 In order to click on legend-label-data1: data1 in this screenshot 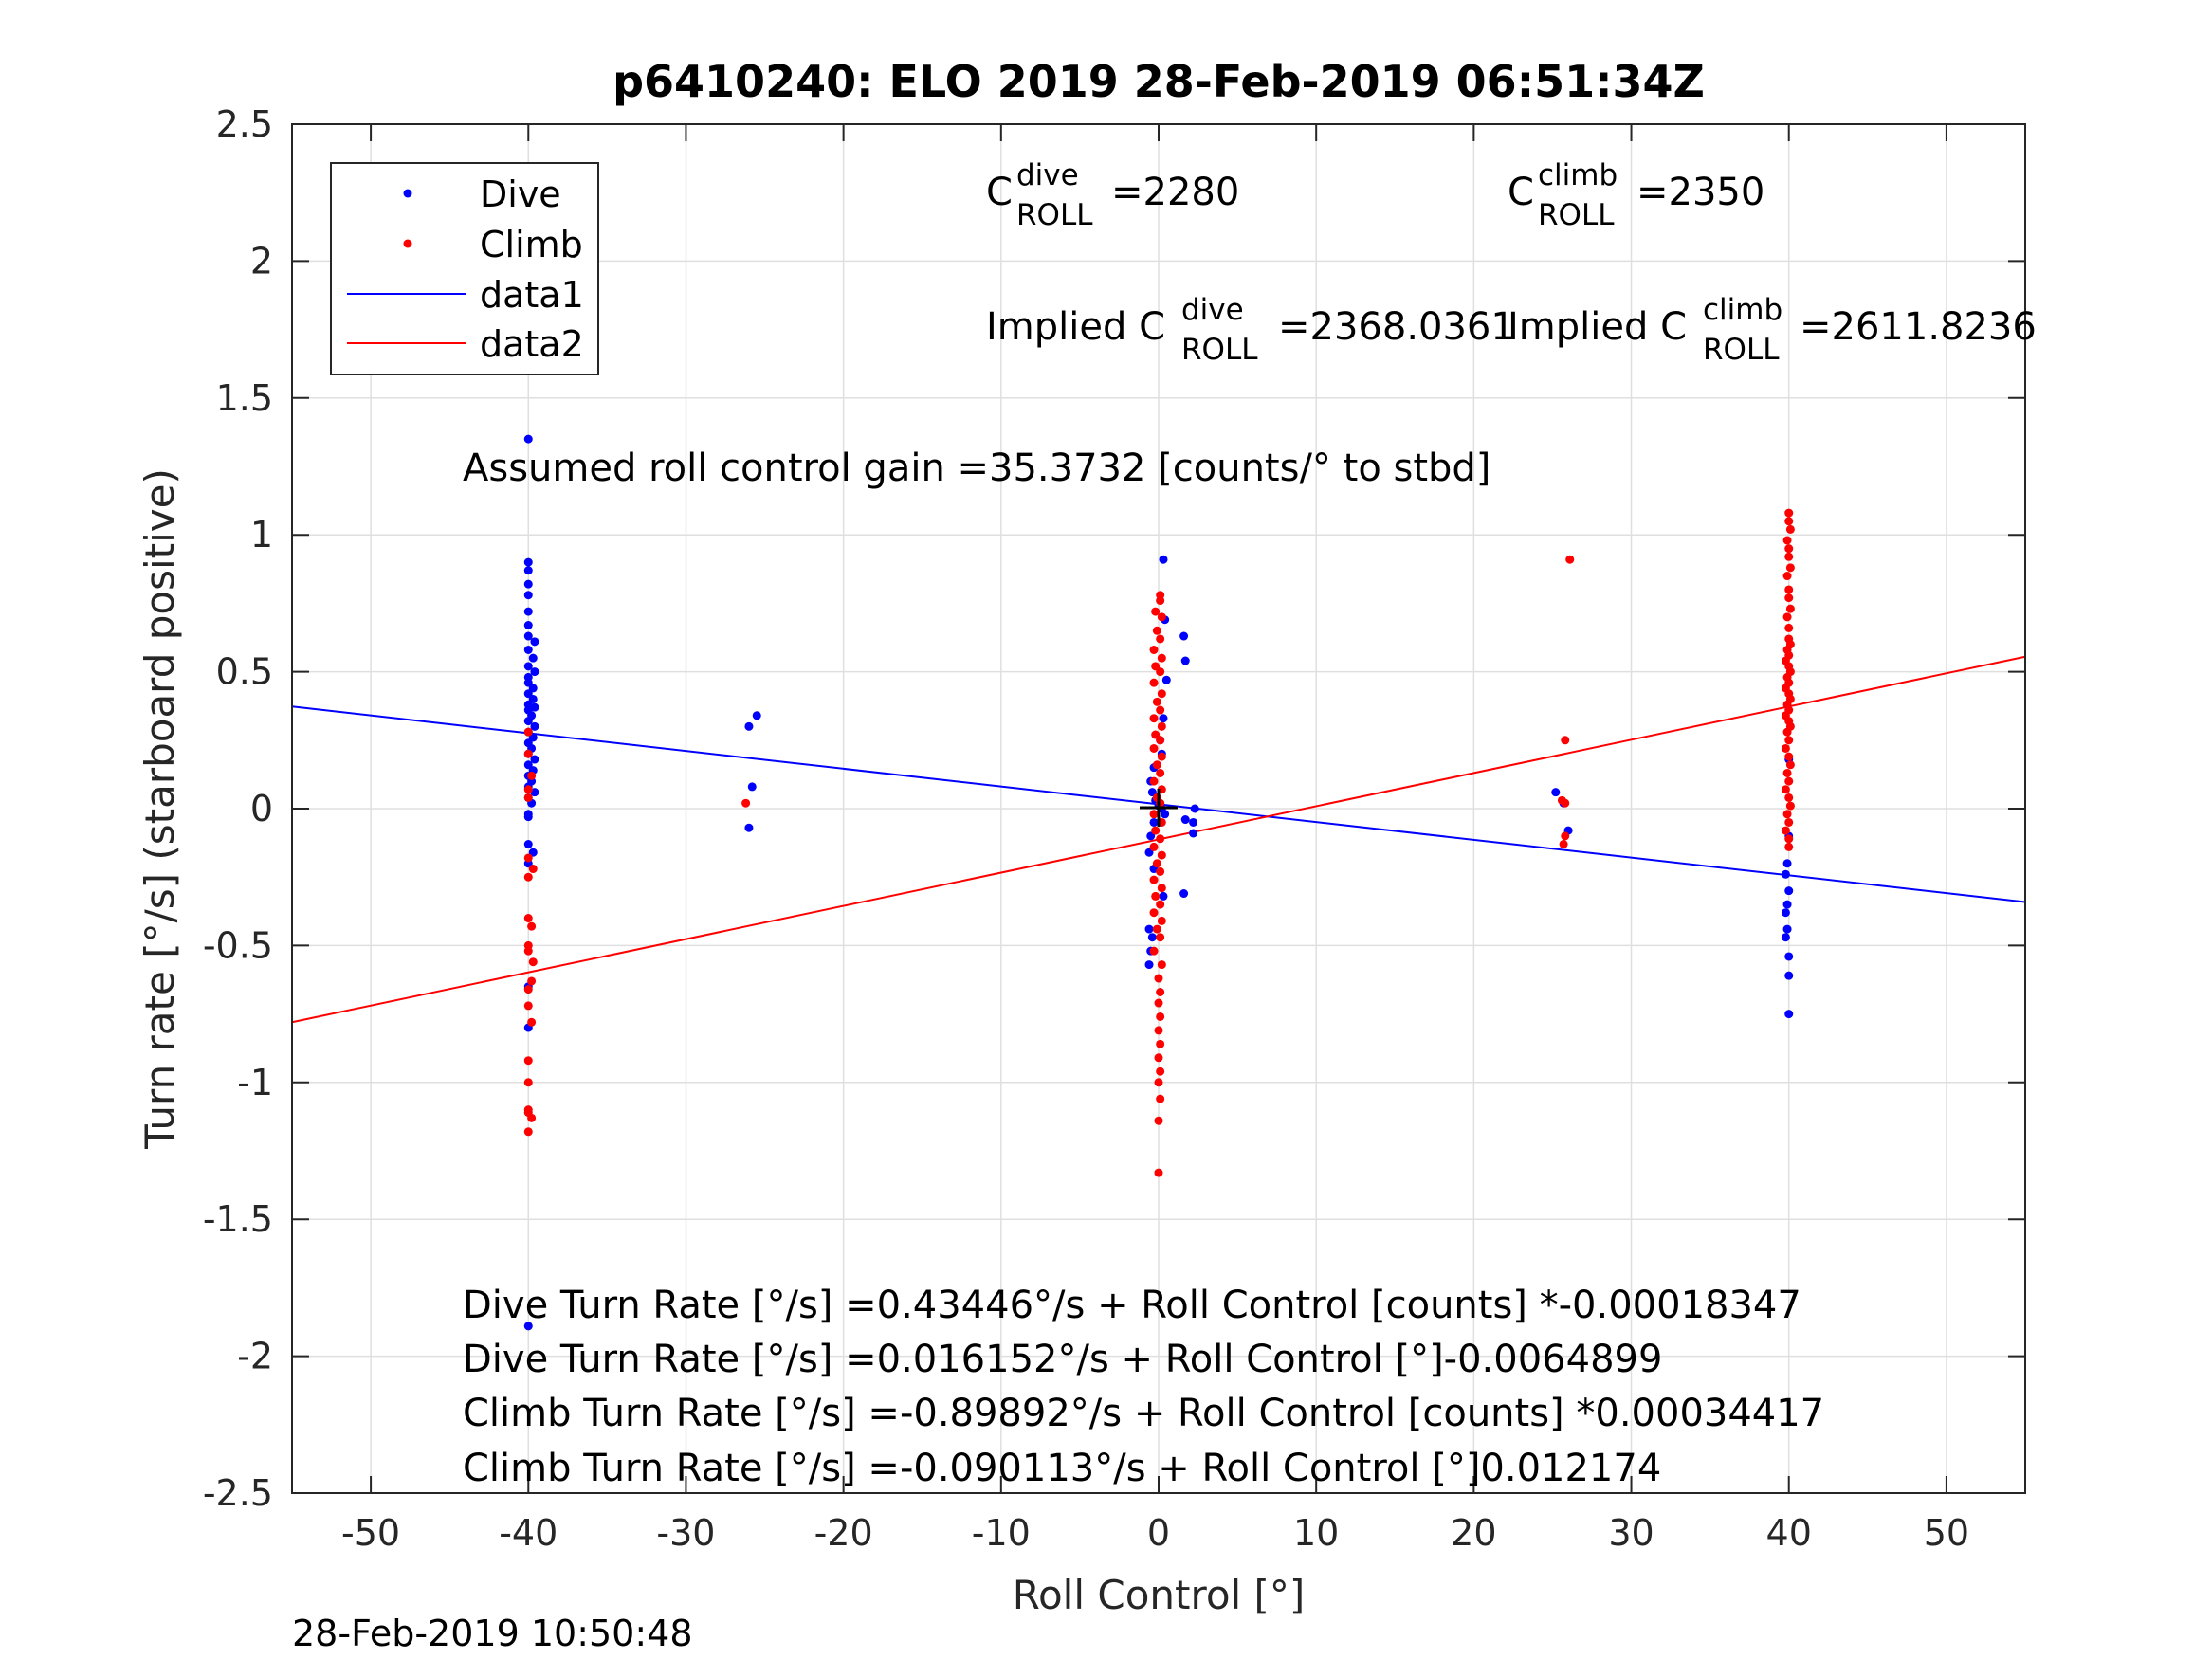, I will do `click(532, 295)`.